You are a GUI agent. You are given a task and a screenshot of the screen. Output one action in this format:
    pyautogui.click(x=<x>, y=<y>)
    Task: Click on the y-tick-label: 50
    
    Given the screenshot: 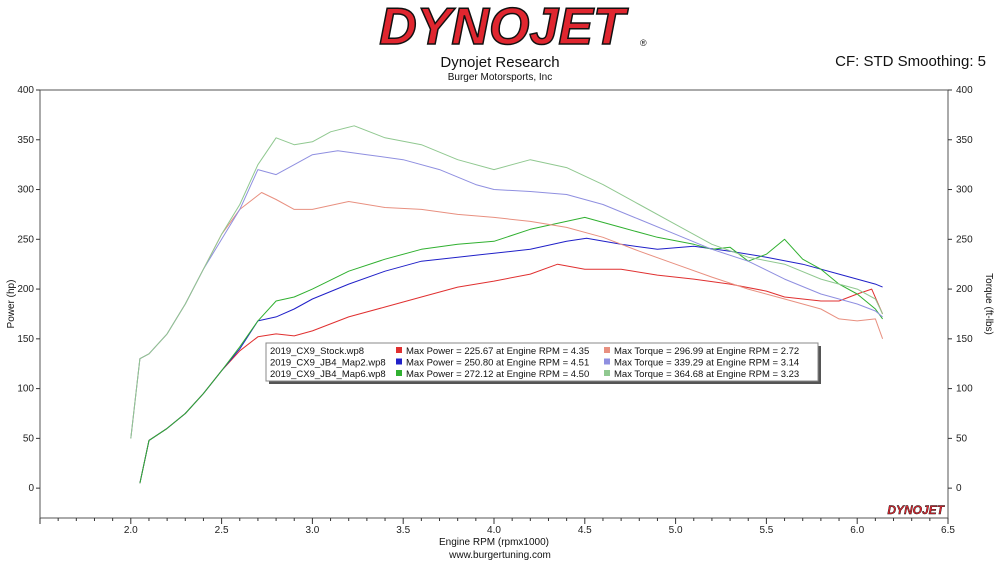 What is the action you would take?
    pyautogui.click(x=29, y=438)
    